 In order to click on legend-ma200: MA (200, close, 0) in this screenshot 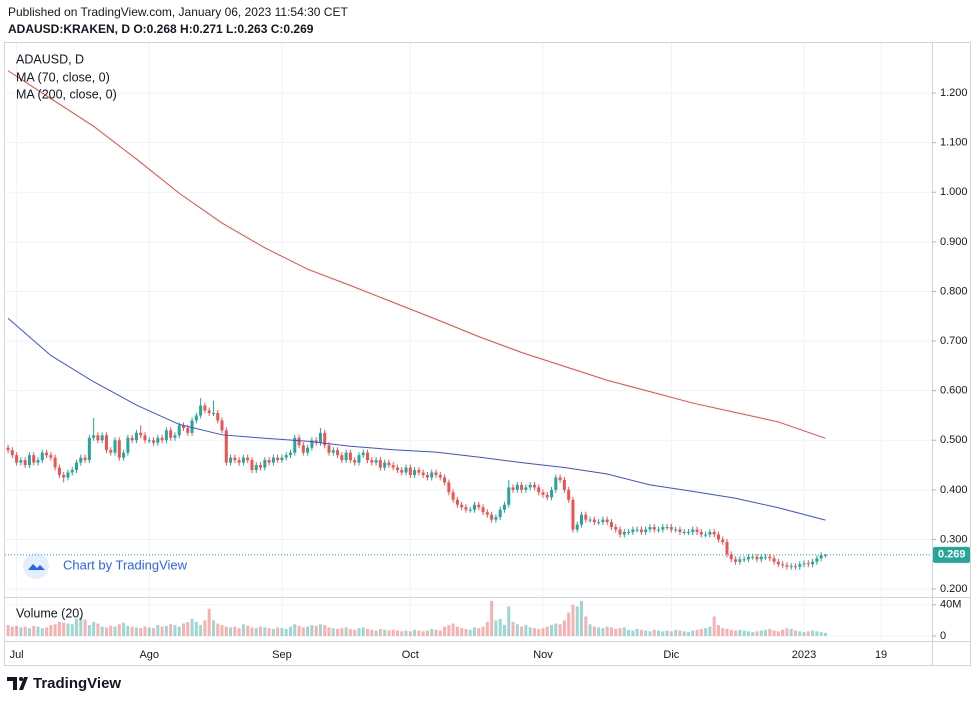, I will do `click(66, 94)`.